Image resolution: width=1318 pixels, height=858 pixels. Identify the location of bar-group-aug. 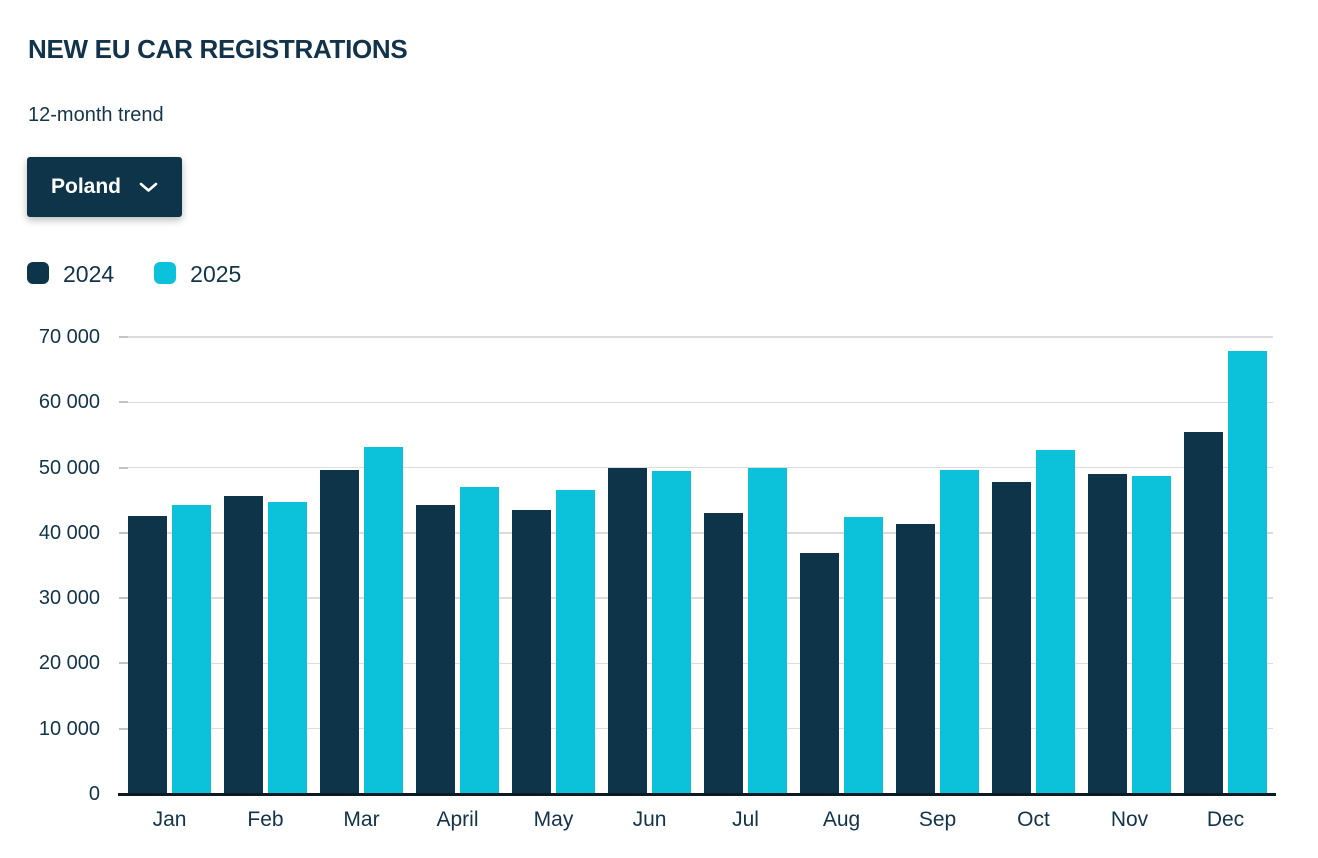
(841, 655).